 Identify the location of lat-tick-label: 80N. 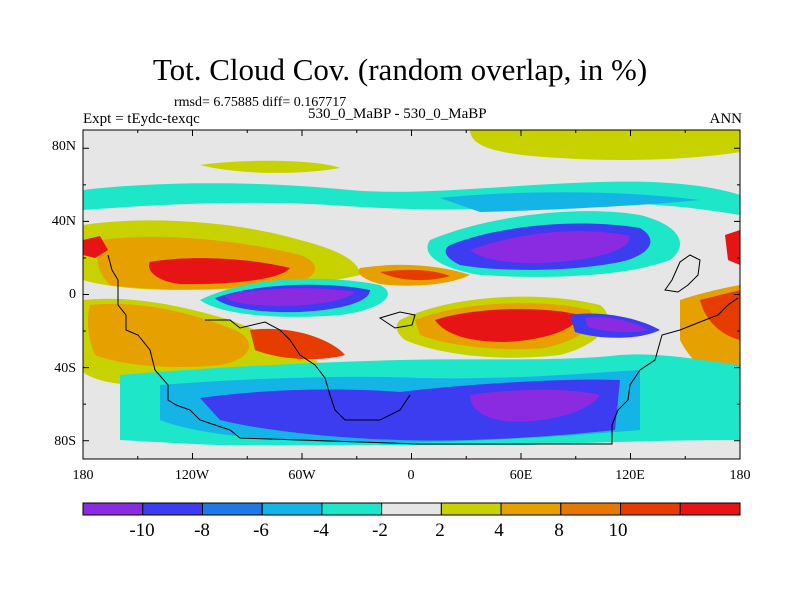
(63, 146).